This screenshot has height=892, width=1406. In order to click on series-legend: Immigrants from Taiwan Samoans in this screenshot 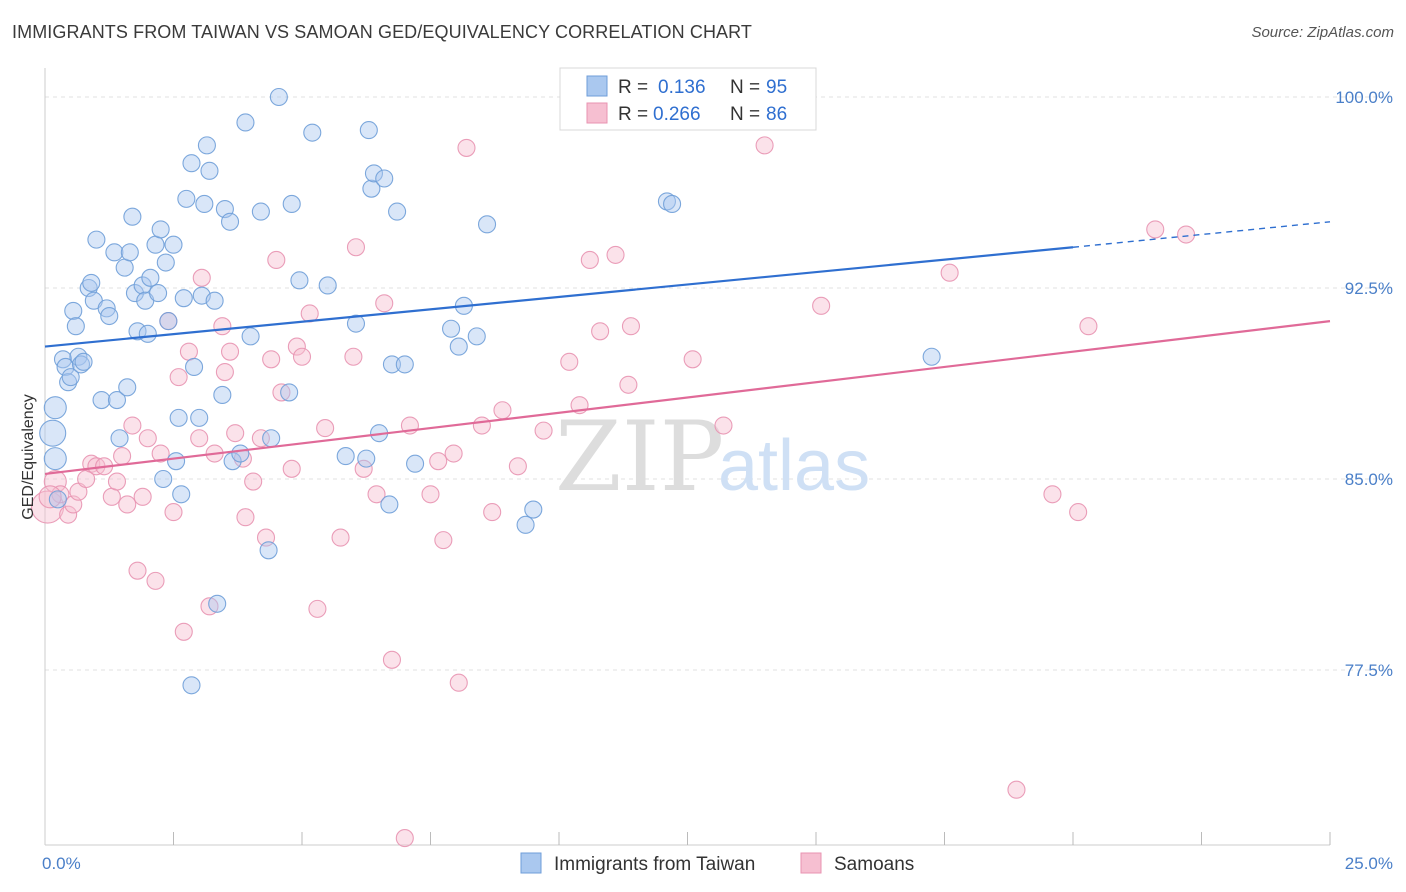, I will do `click(717, 863)`.